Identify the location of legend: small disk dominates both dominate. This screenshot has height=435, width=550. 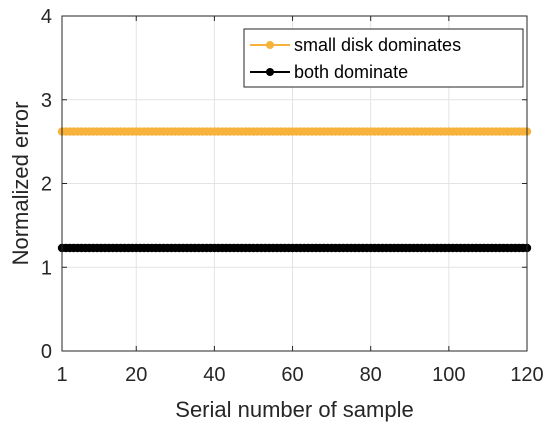
(383, 58).